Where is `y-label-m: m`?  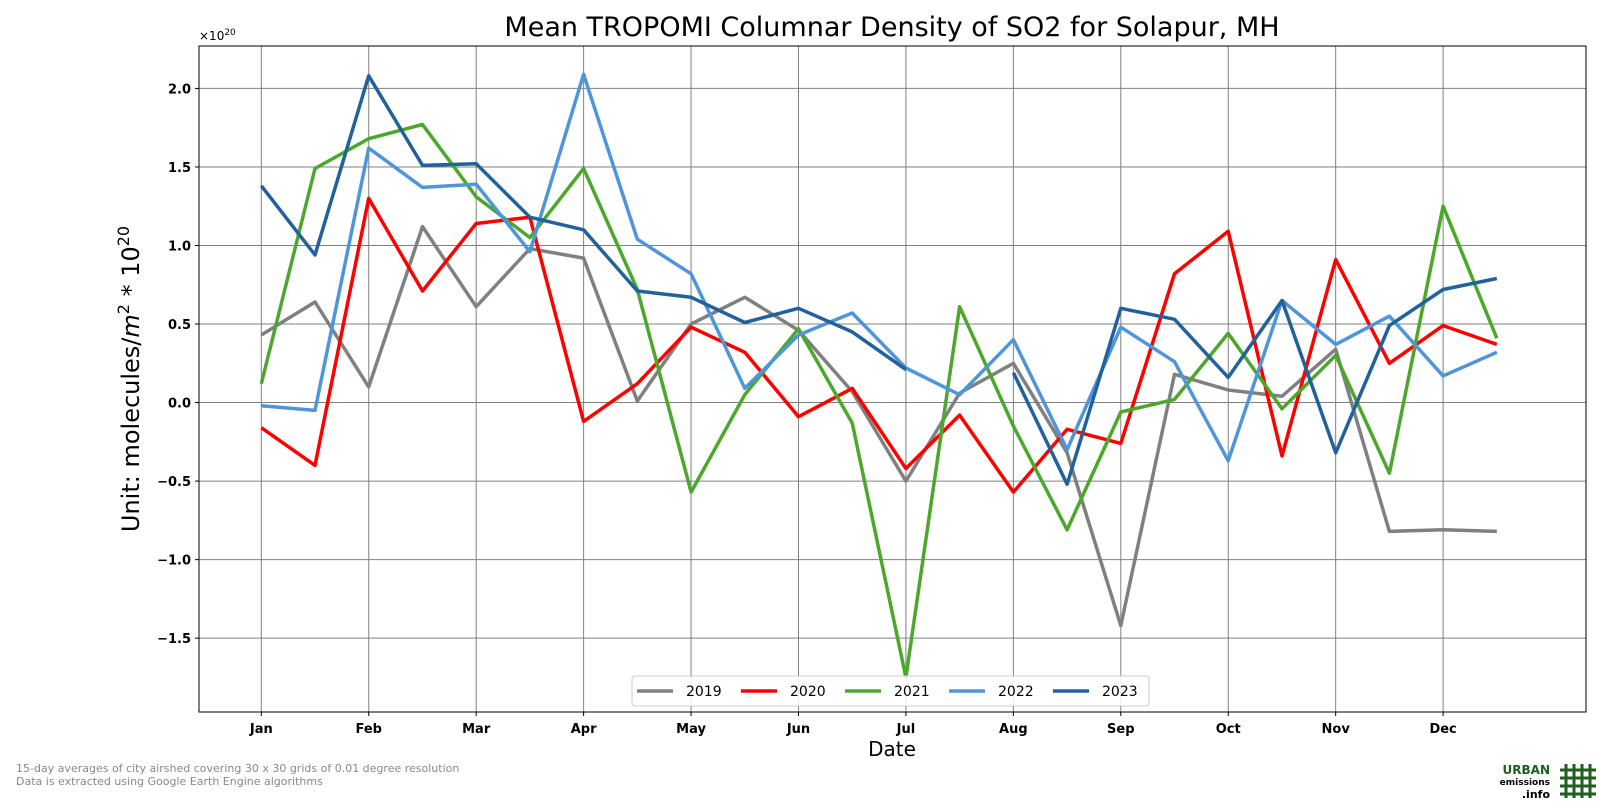 y-label-m: m is located at coordinates (131, 325).